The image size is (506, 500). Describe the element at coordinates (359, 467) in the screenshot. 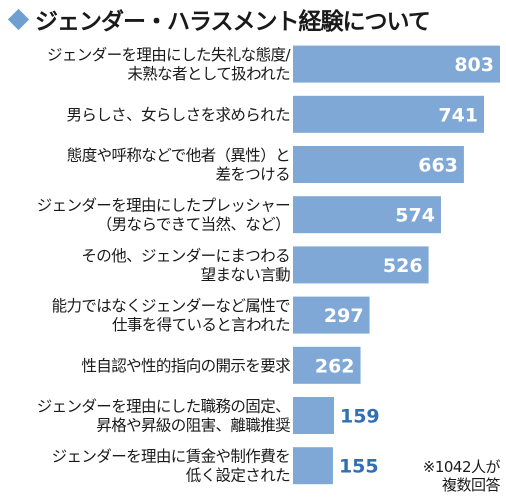

I see `value-label-9: 155` at that location.